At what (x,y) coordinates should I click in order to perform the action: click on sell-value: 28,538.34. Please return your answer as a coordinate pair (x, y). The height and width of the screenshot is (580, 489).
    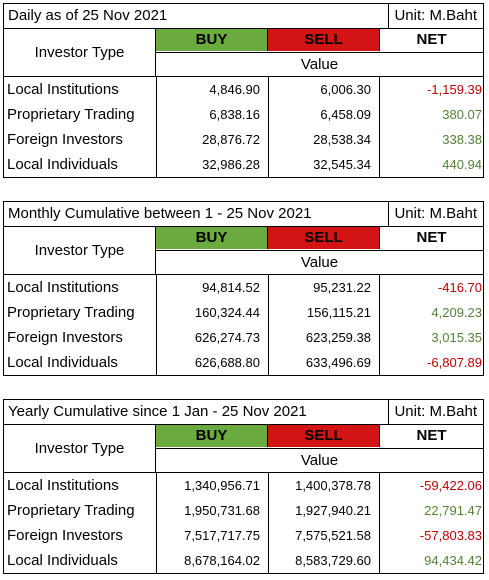
    Looking at the image, I should click on (342, 139).